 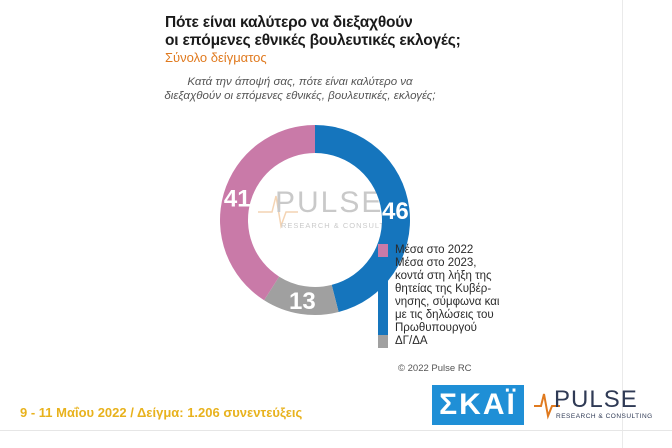 I want to click on legend-item-dk-na: ΔΓ/ΔΑ, so click(x=448, y=341).